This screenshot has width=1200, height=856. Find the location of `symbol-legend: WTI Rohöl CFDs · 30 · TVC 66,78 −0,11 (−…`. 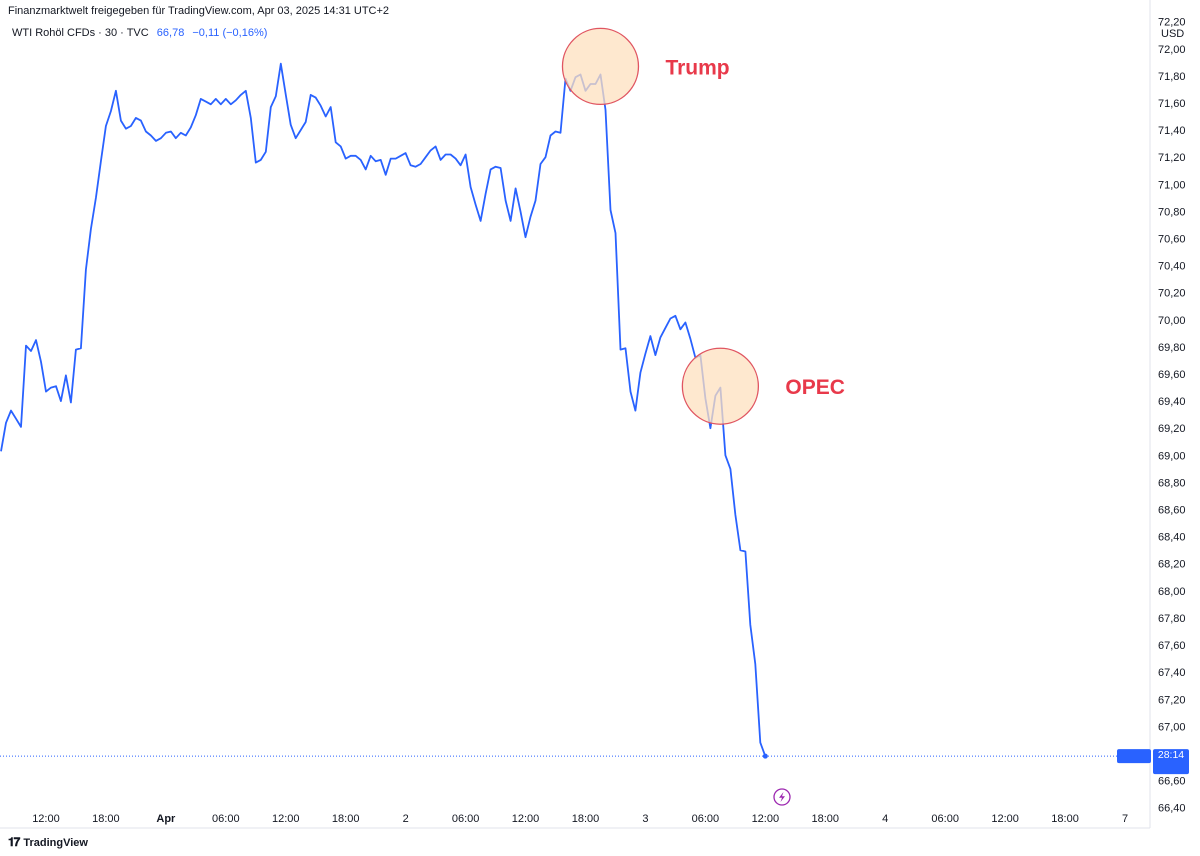

symbol-legend: WTI Rohöl CFDs · 30 · TVC 66,78 −0,11 (−… is located at coordinates (139, 33).